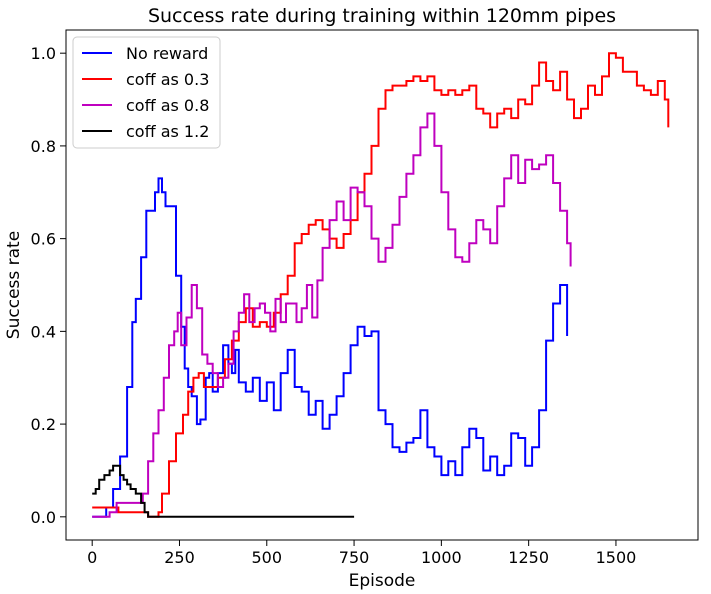 The height and width of the screenshot is (594, 711). What do you see at coordinates (528, 557) in the screenshot?
I see `x-tick-label: 1250` at bounding box center [528, 557].